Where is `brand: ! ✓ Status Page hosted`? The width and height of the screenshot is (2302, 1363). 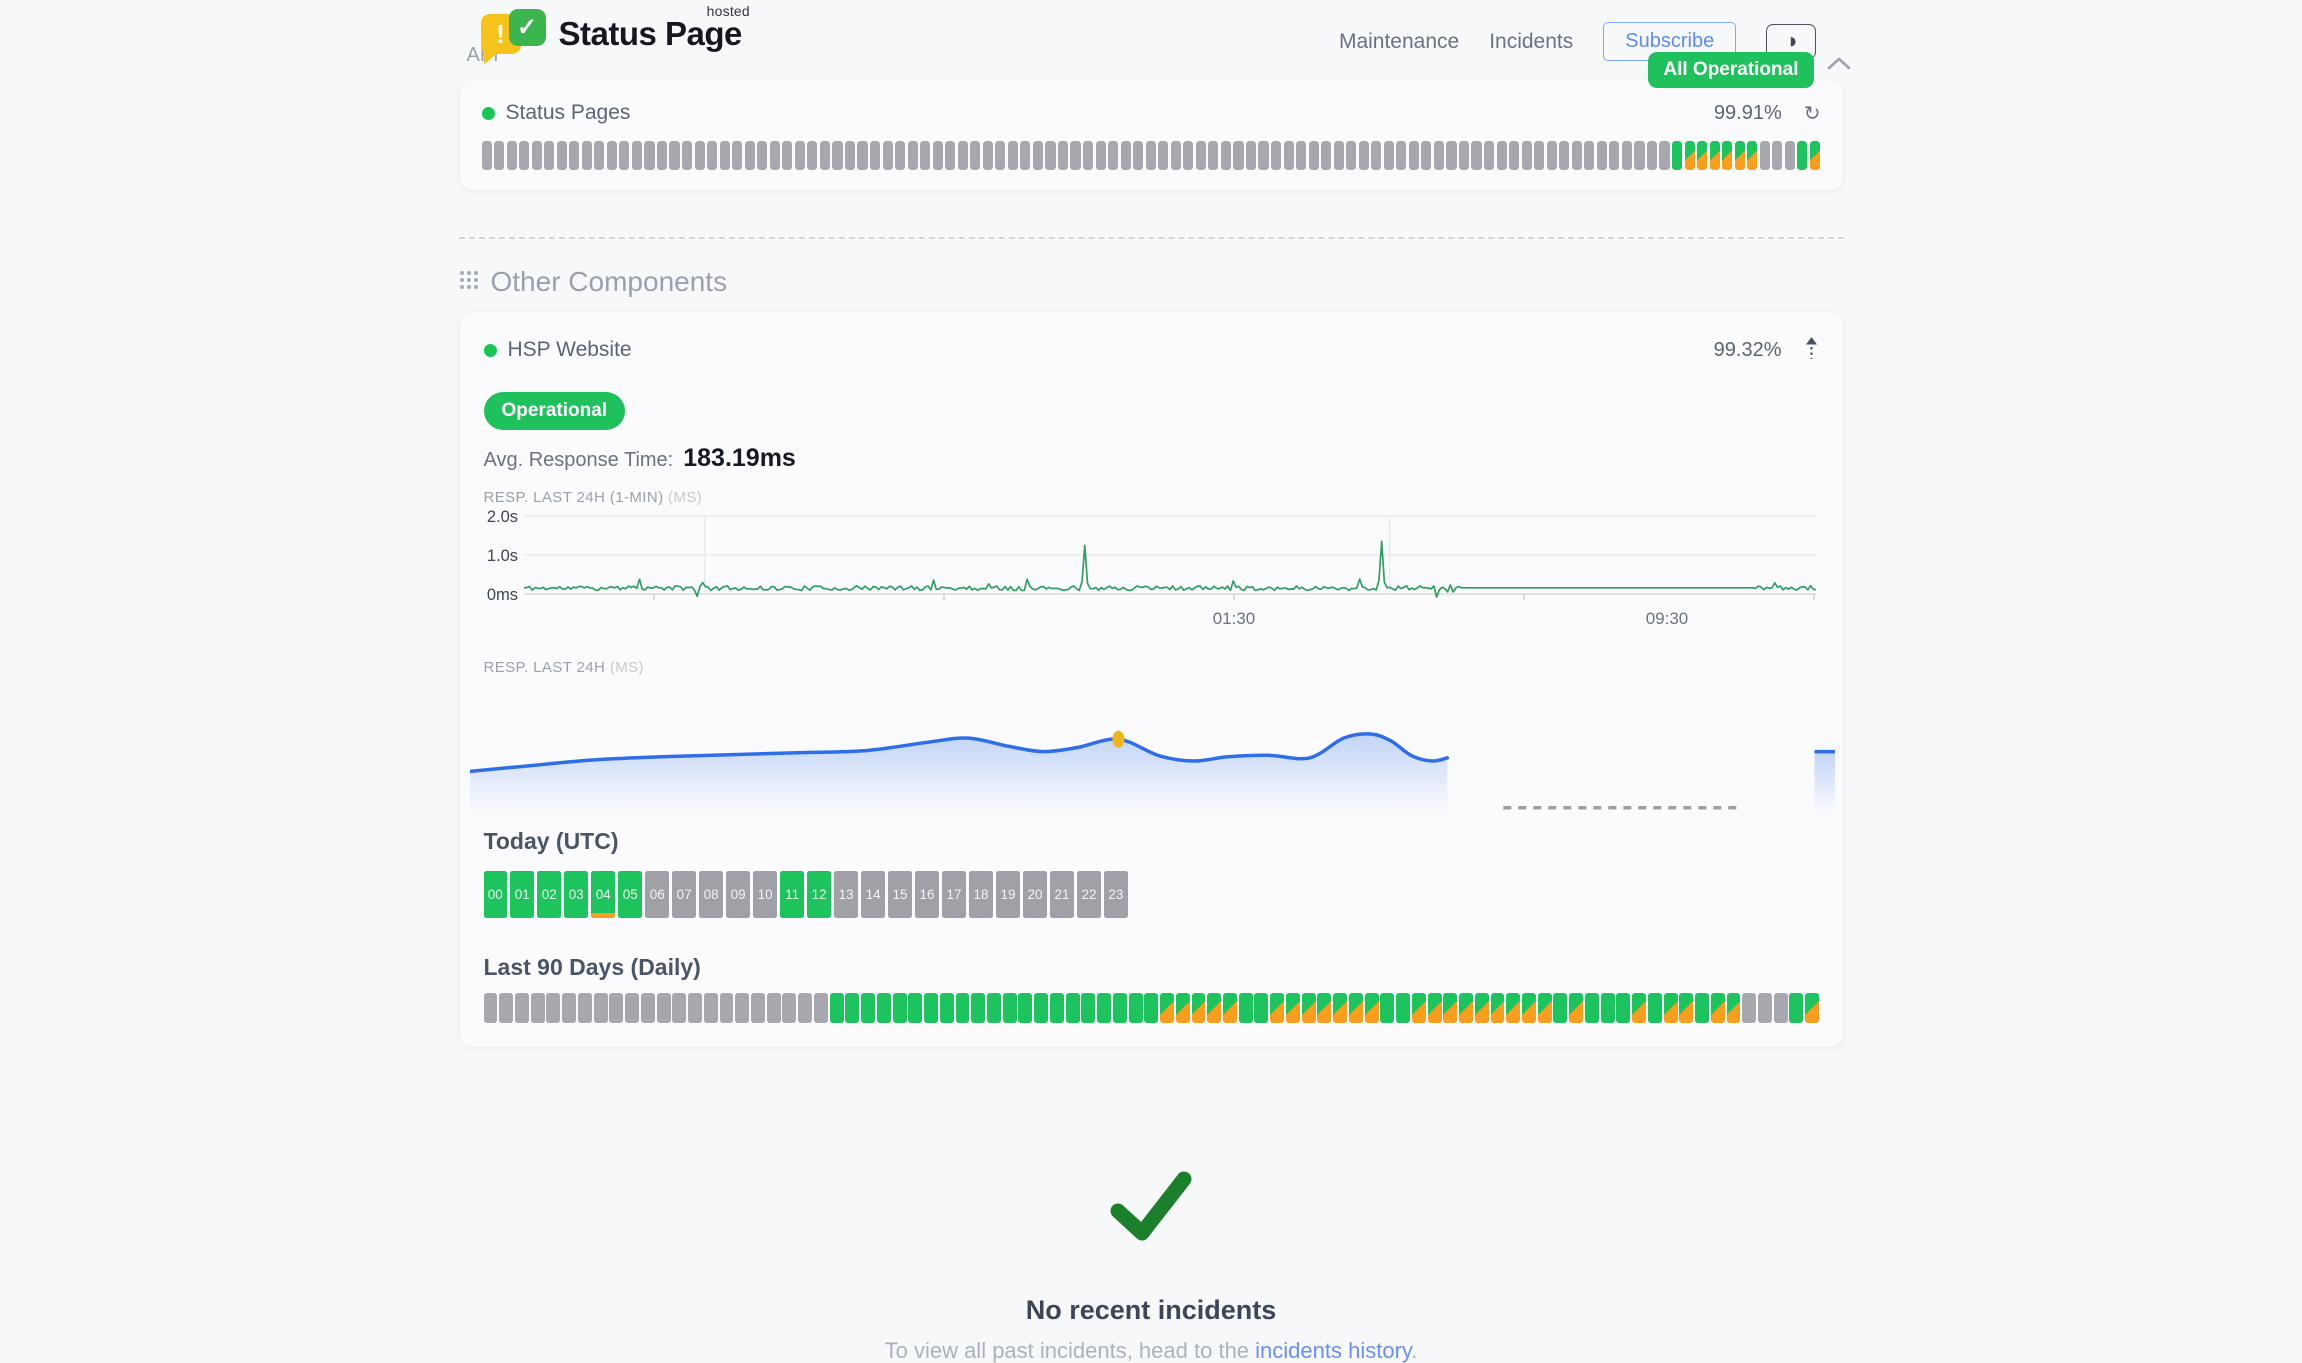 brand: ! ✓ Status Page hosted is located at coordinates (615, 34).